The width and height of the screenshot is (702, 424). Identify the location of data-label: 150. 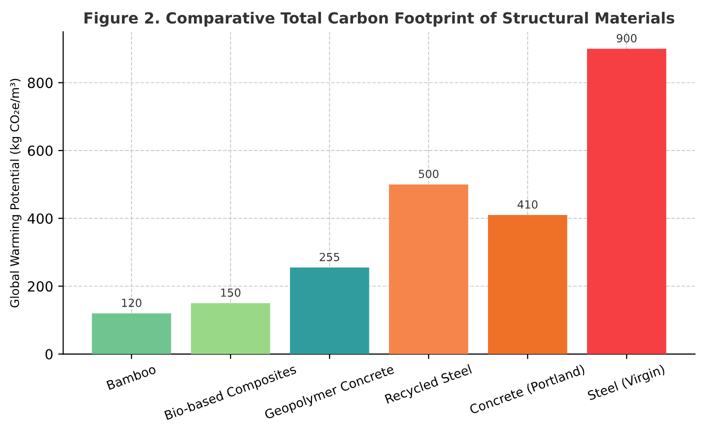
(230, 292).